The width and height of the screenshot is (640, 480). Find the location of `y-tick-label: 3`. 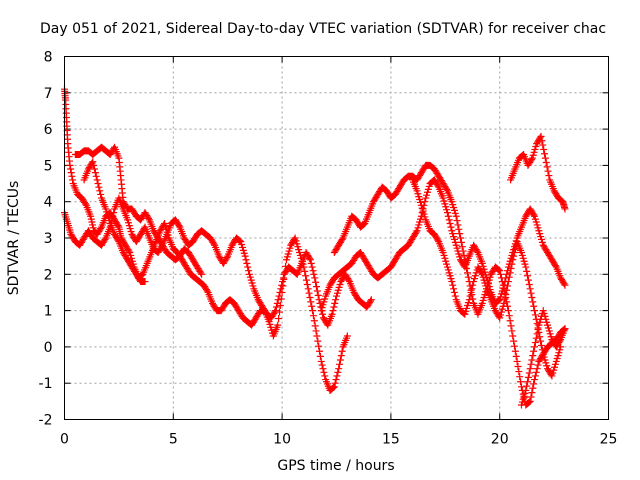

y-tick-label: 3 is located at coordinates (48, 239).